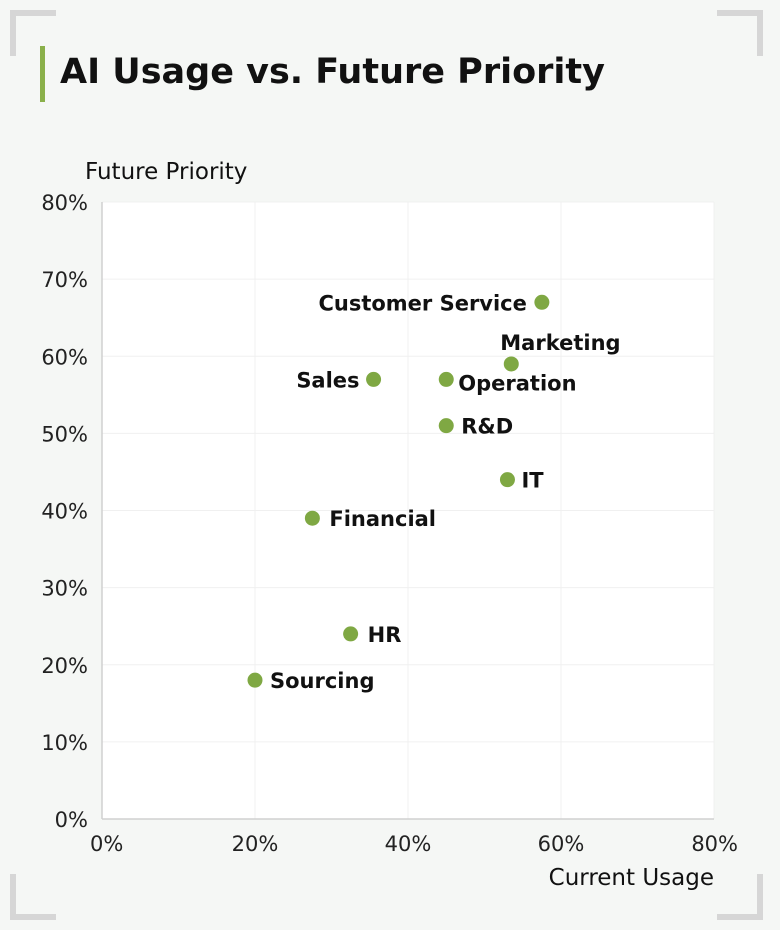 The width and height of the screenshot is (780, 930). What do you see at coordinates (422, 303) in the screenshot?
I see `point-label-customer-service: Customer Service` at bounding box center [422, 303].